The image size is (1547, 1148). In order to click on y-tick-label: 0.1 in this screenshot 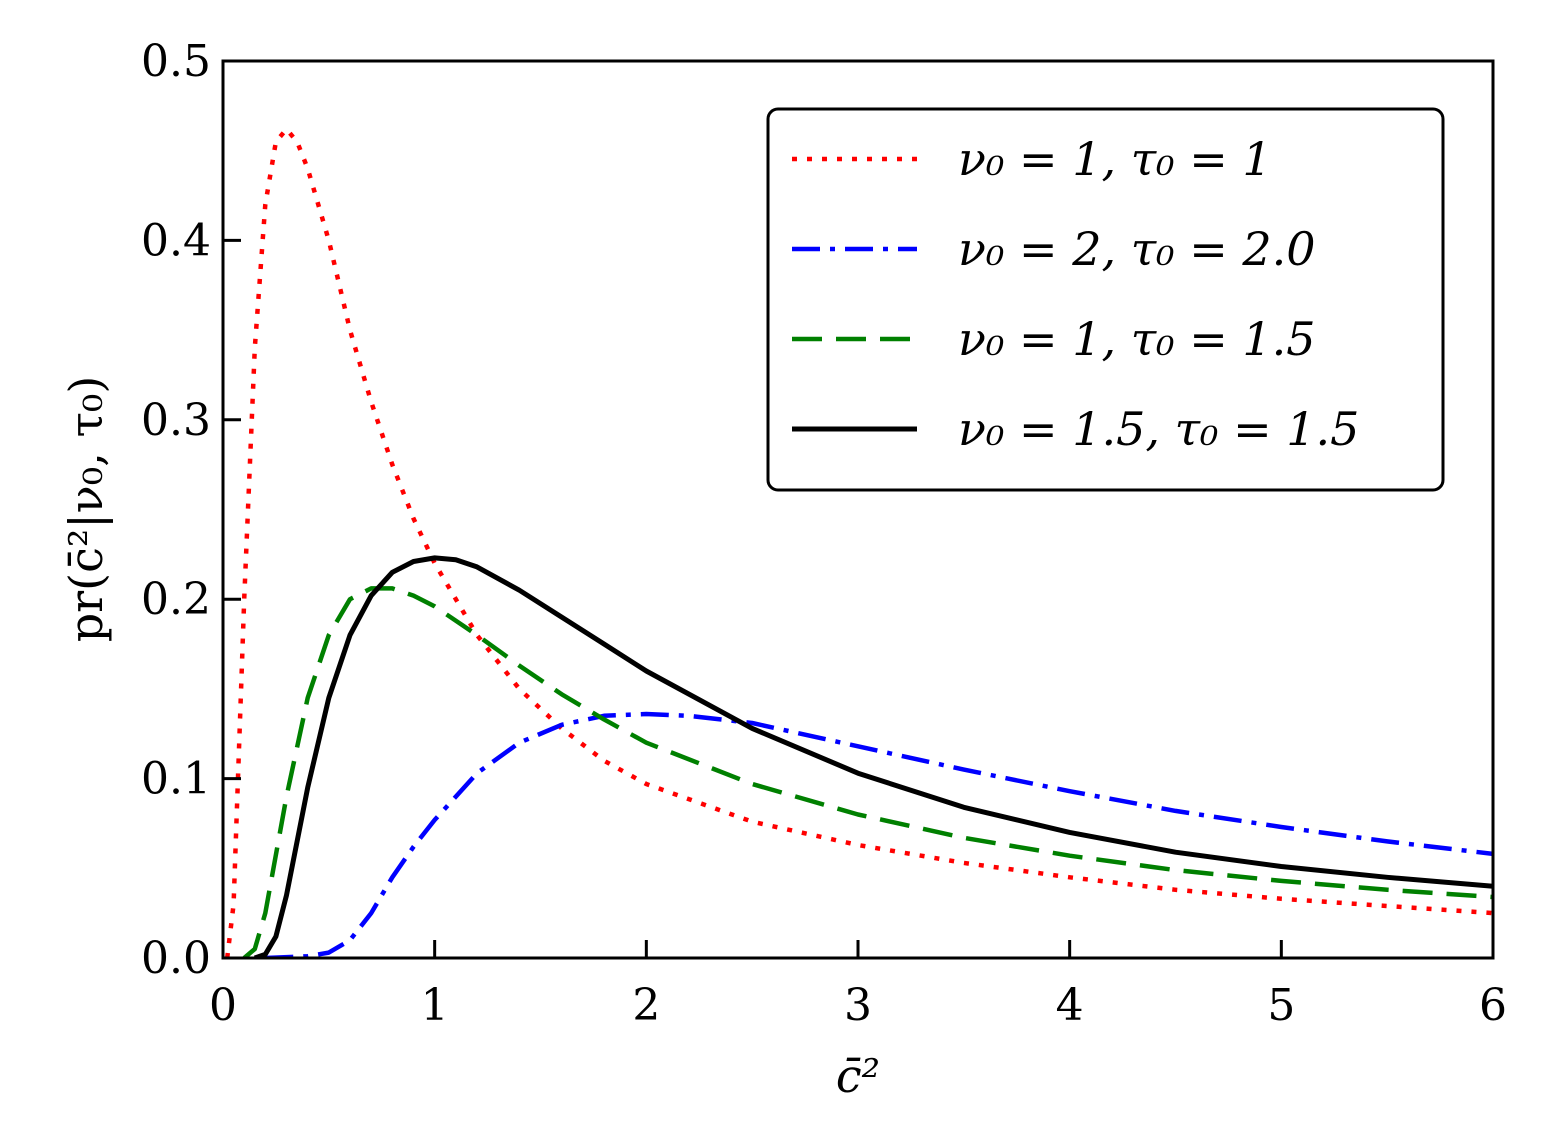, I will do `click(176, 779)`.